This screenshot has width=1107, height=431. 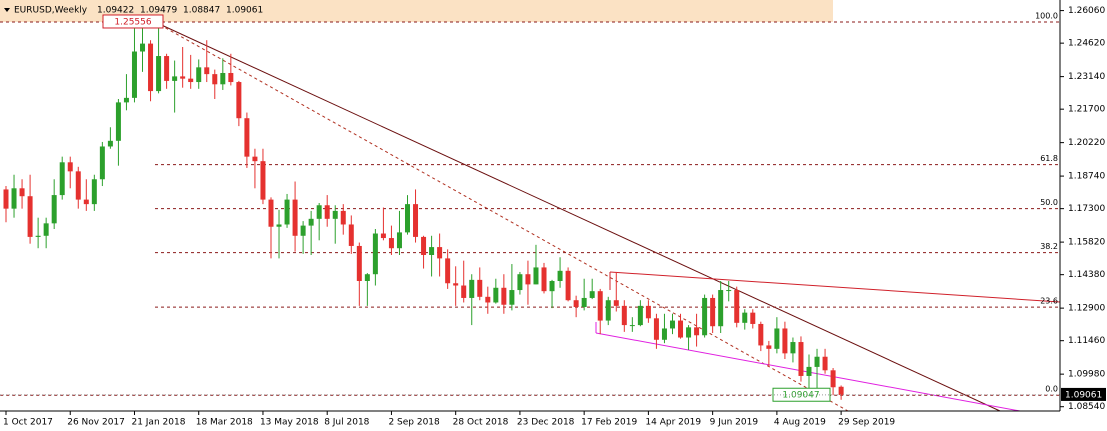 What do you see at coordinates (609, 423) in the screenshot?
I see `x-tick-label: 17 Feb 2019` at bounding box center [609, 423].